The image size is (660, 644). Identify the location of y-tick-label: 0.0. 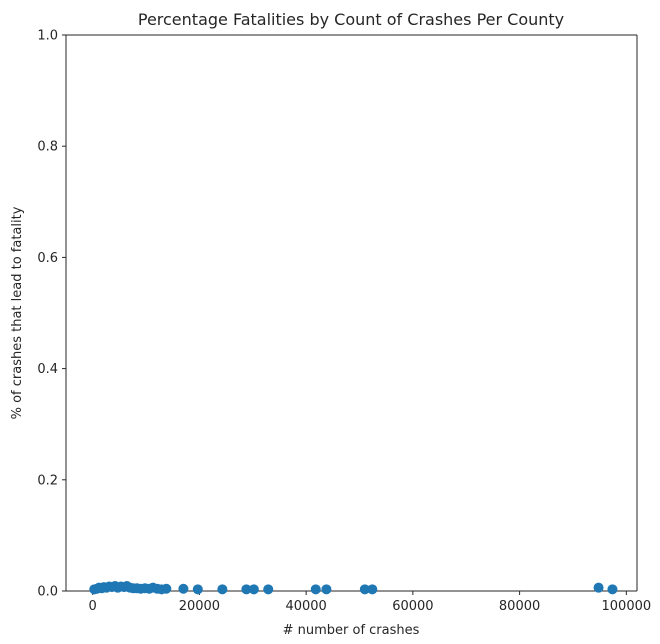
(47, 592).